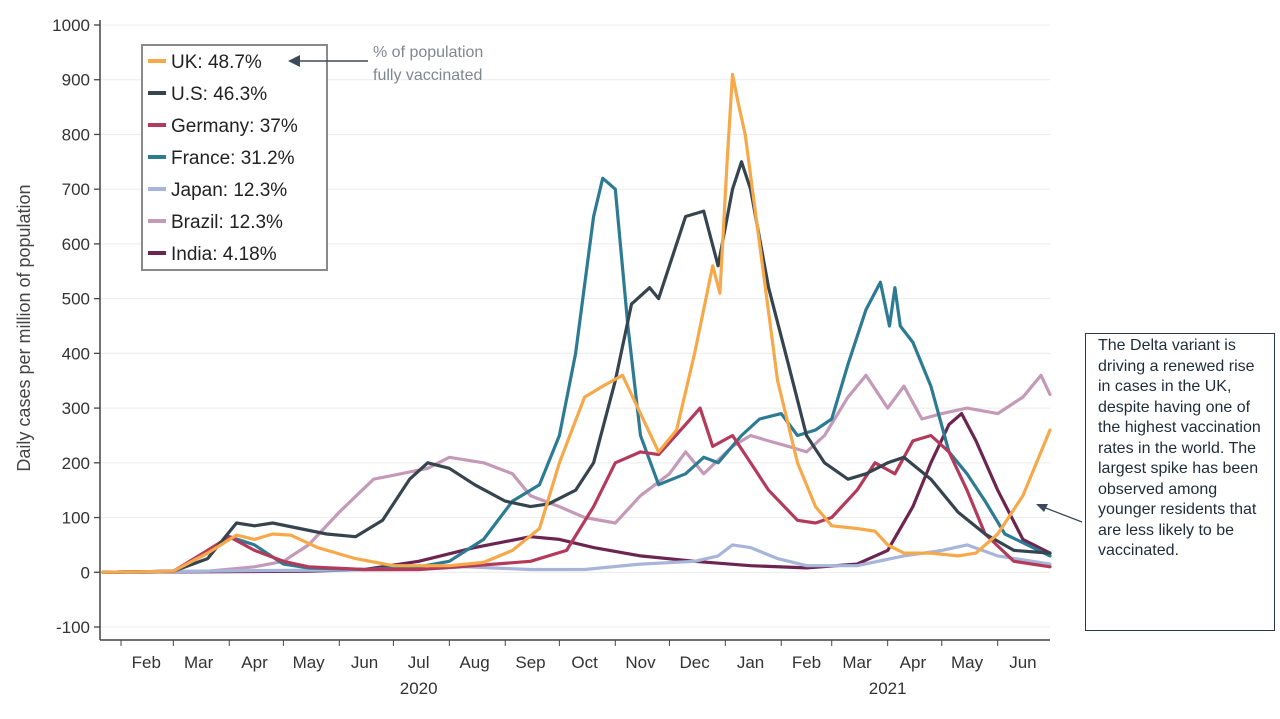  Describe the element at coordinates (216, 62) in the screenshot. I see `legend-label: UK: 48.7%` at that location.